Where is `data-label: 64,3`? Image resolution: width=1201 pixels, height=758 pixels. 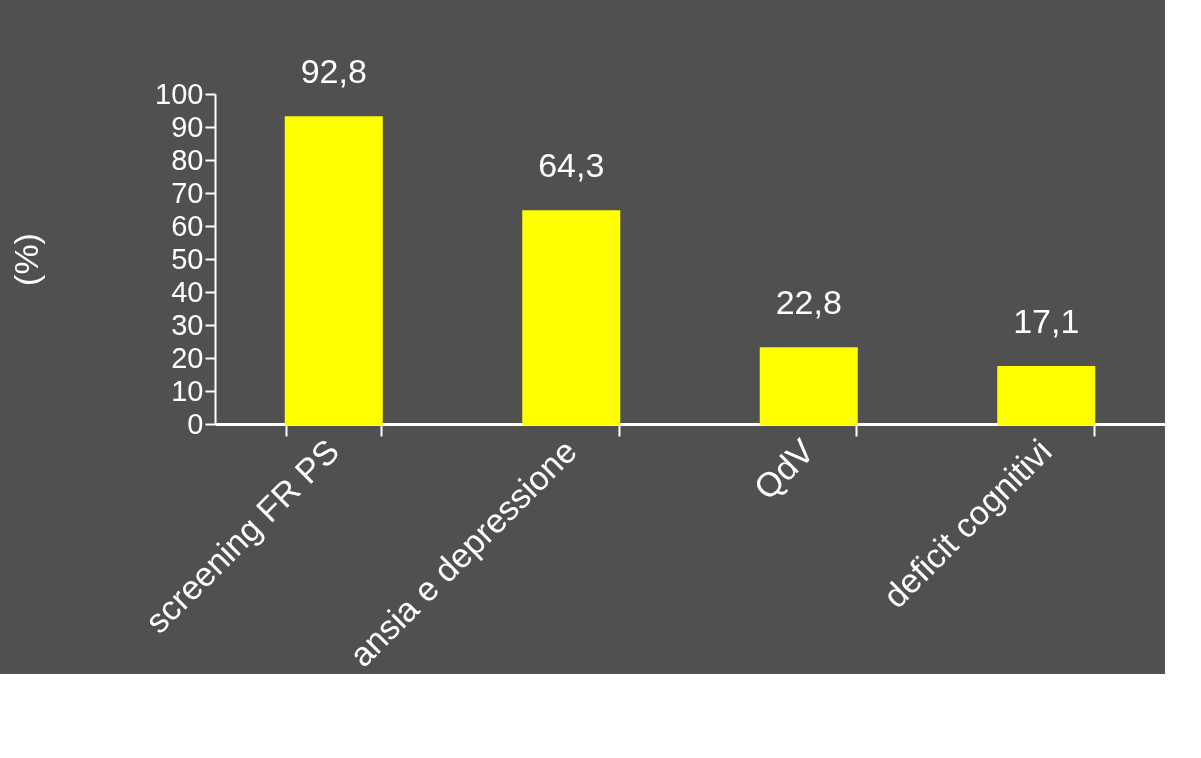 data-label: 64,3 is located at coordinates (571, 164).